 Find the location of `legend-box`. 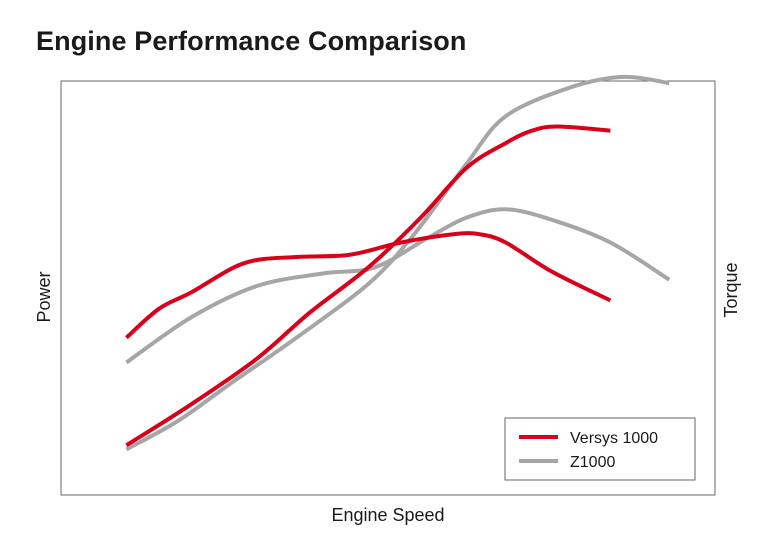

legend-box is located at coordinates (600, 449).